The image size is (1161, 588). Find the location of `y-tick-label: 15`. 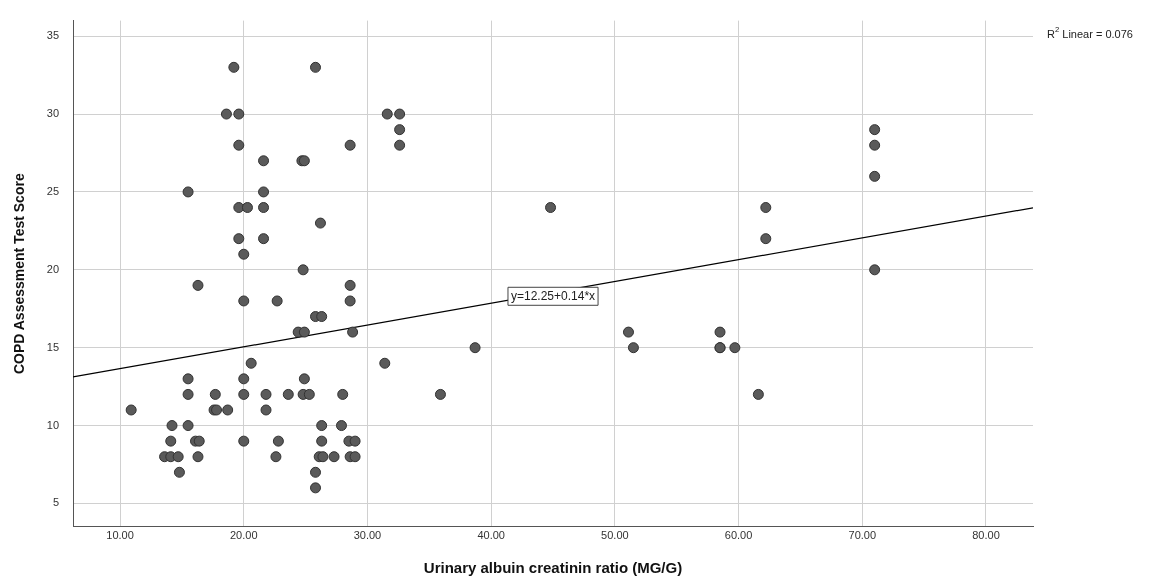

y-tick-label: 15 is located at coordinates (53, 346).